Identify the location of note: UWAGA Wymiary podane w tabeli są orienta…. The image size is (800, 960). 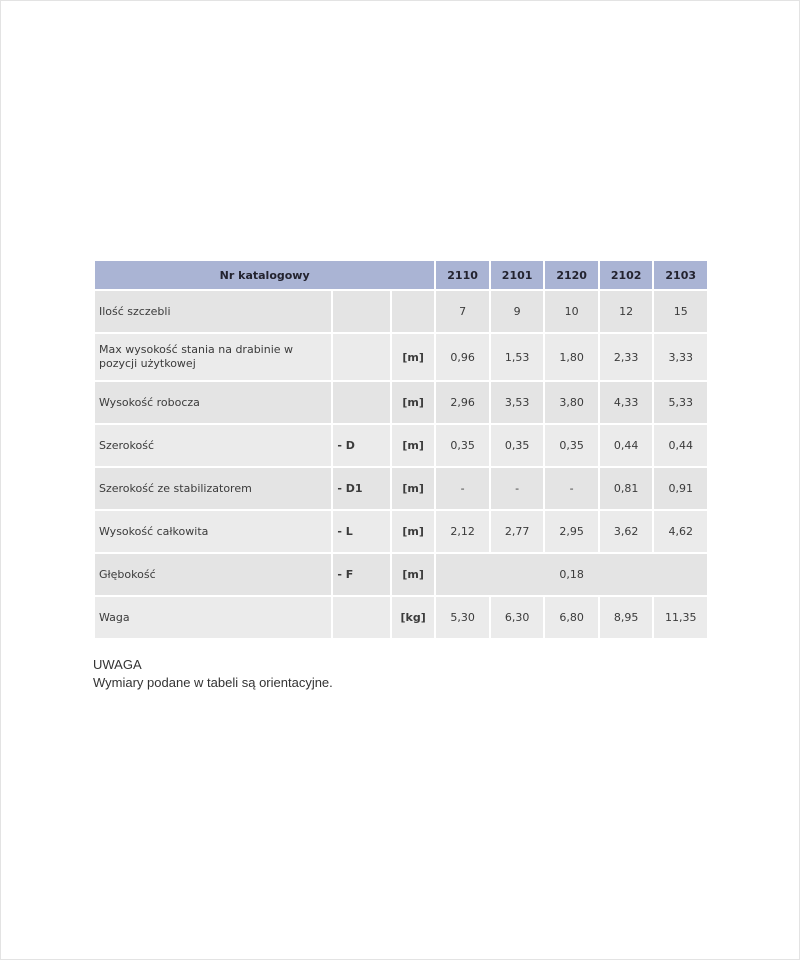
(213, 674).